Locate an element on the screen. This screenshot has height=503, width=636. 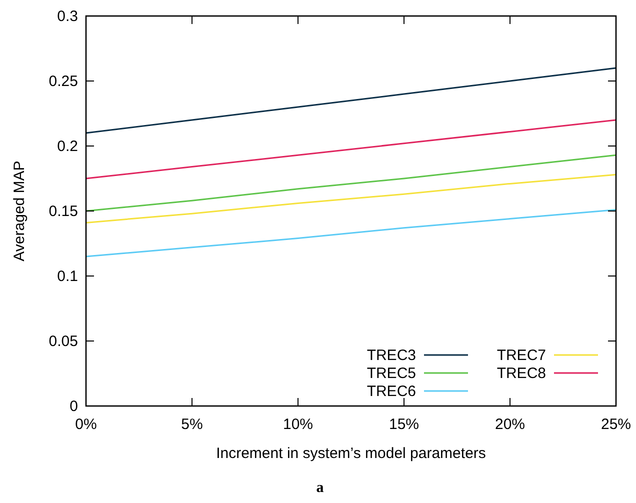
legend-label: TREC3 is located at coordinates (391, 355).